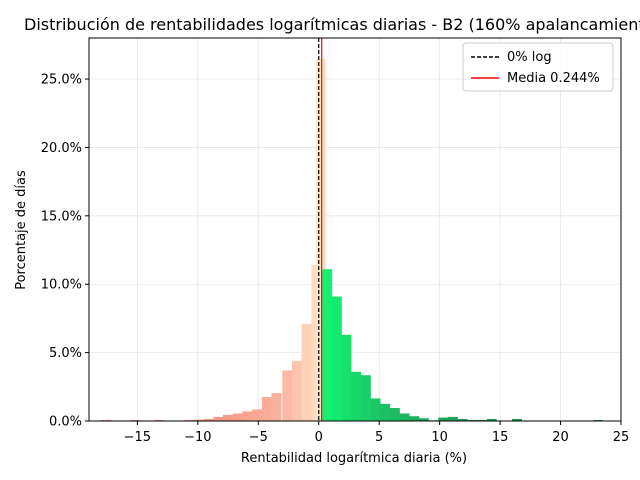 The image size is (640, 480). I want to click on y-axis-ticks: 0.0% 5.0% 10.0% 15.0% 20.0% 25.0%, so click(65, 251).